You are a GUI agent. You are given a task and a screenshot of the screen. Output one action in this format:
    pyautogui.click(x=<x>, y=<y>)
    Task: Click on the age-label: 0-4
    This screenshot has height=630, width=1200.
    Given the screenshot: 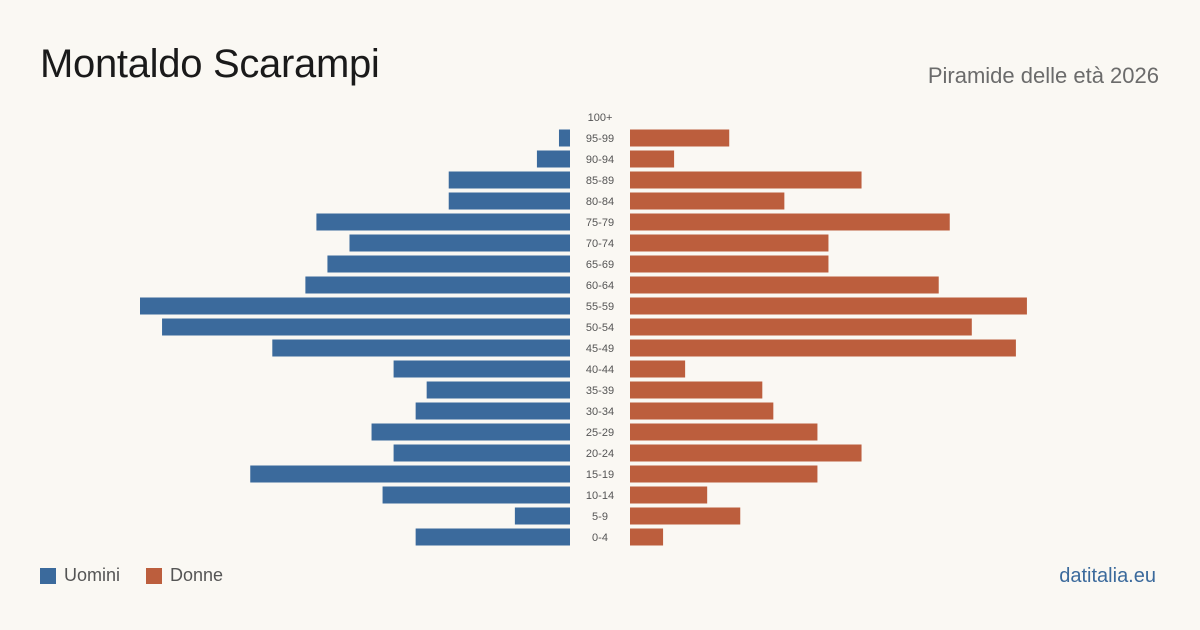 What is the action you would take?
    pyautogui.click(x=600, y=538)
    